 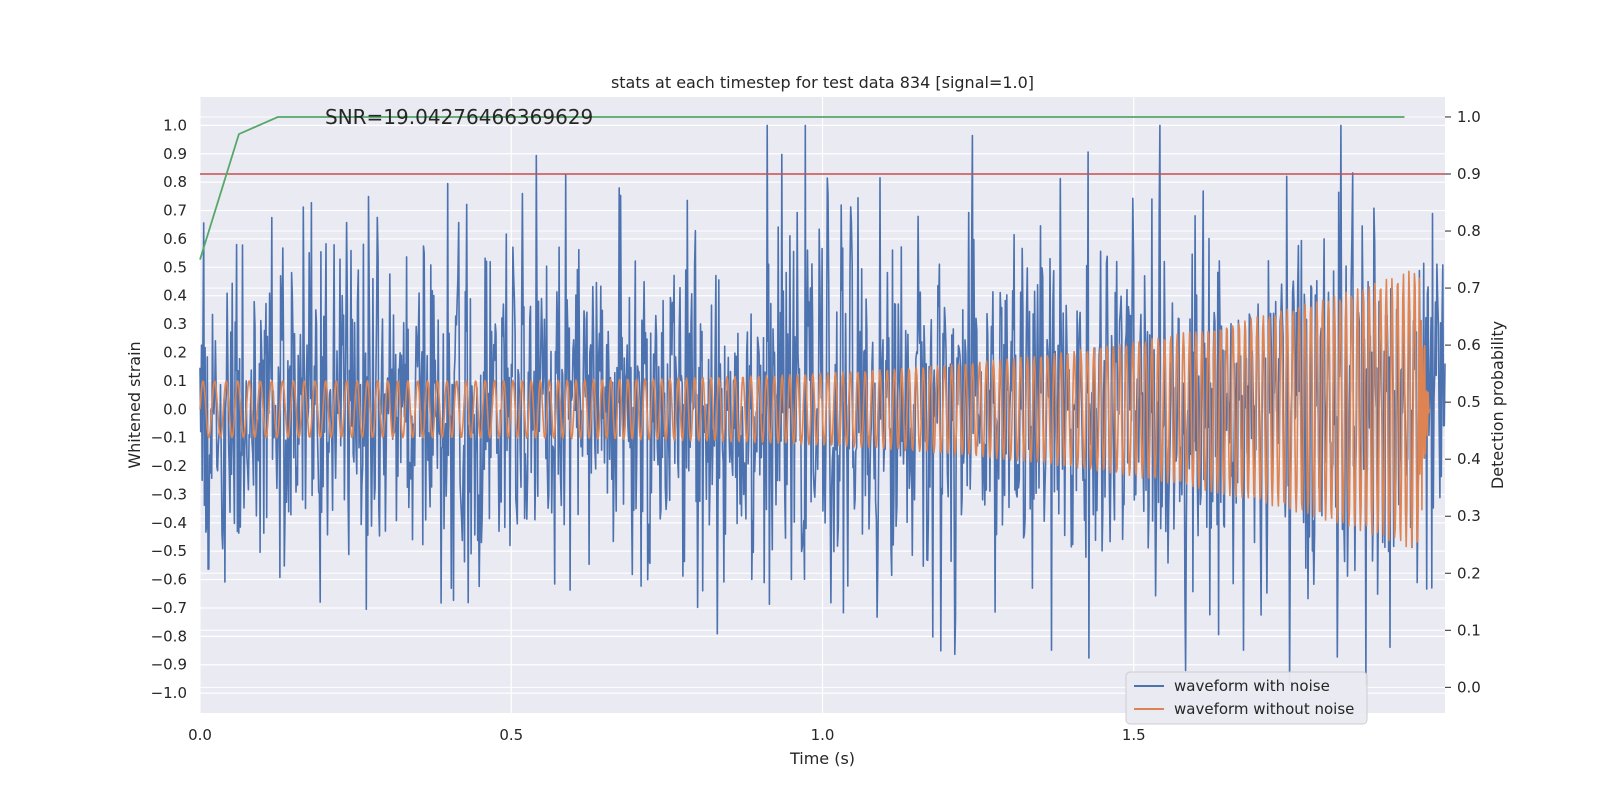 I want to click on y2-tick-label: 0.8, so click(x=1469, y=231).